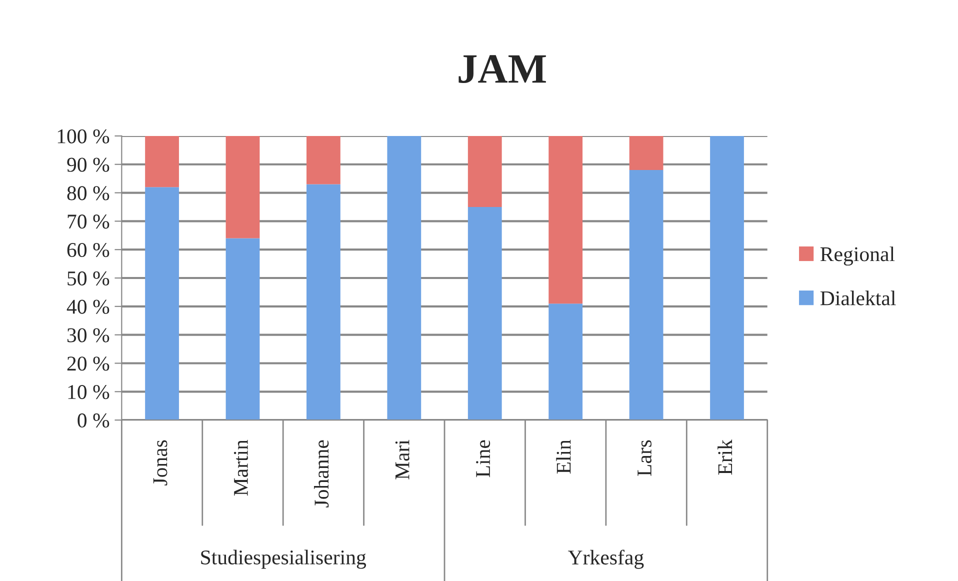 The image size is (958, 581). Describe the element at coordinates (502, 69) in the screenshot. I see `chart-title: JAM` at that location.